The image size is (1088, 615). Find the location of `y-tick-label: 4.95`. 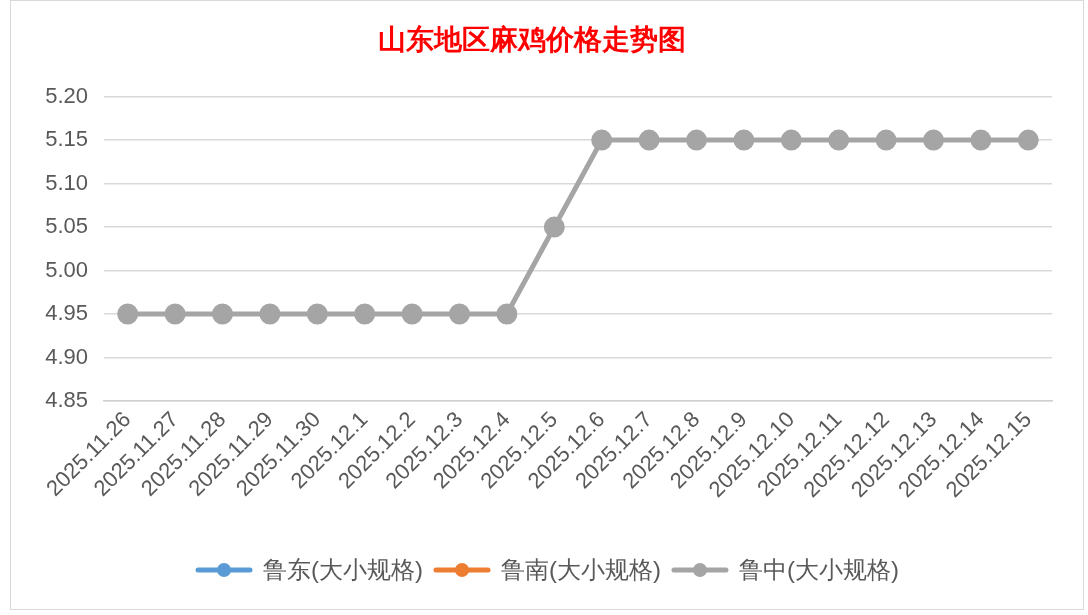

y-tick-label: 4.95 is located at coordinates (66, 313).